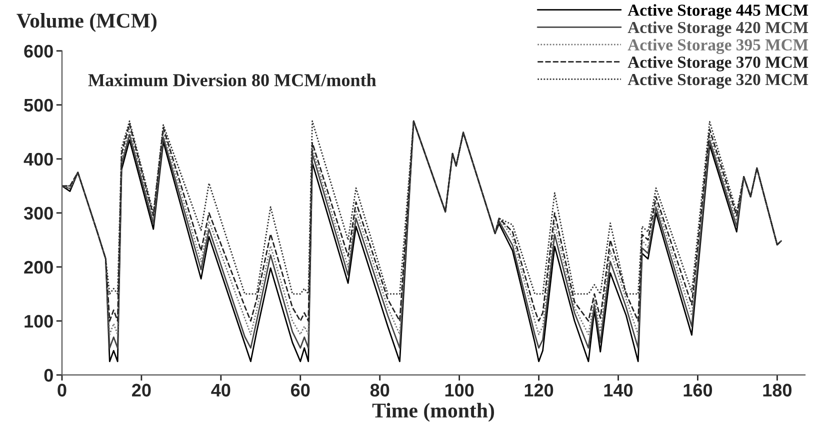 The width and height of the screenshot is (821, 435). Describe the element at coordinates (38, 105) in the screenshot. I see `y-tick-label: 500` at that location.